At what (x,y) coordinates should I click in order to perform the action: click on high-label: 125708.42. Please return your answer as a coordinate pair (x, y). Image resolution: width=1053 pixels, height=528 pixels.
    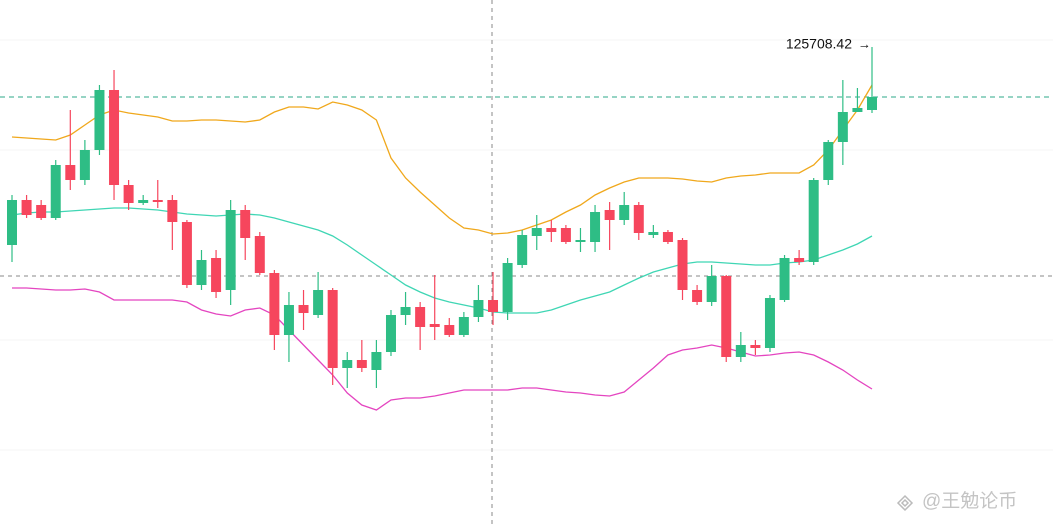
    Looking at the image, I should click on (819, 44).